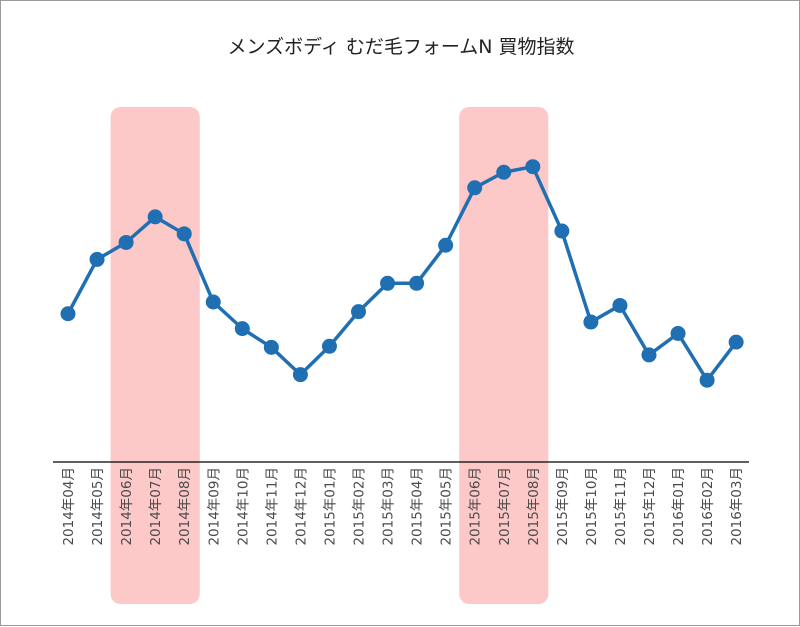  What do you see at coordinates (418, 506) in the screenshot?
I see `x-tick-label: 2015年04月` at bounding box center [418, 506].